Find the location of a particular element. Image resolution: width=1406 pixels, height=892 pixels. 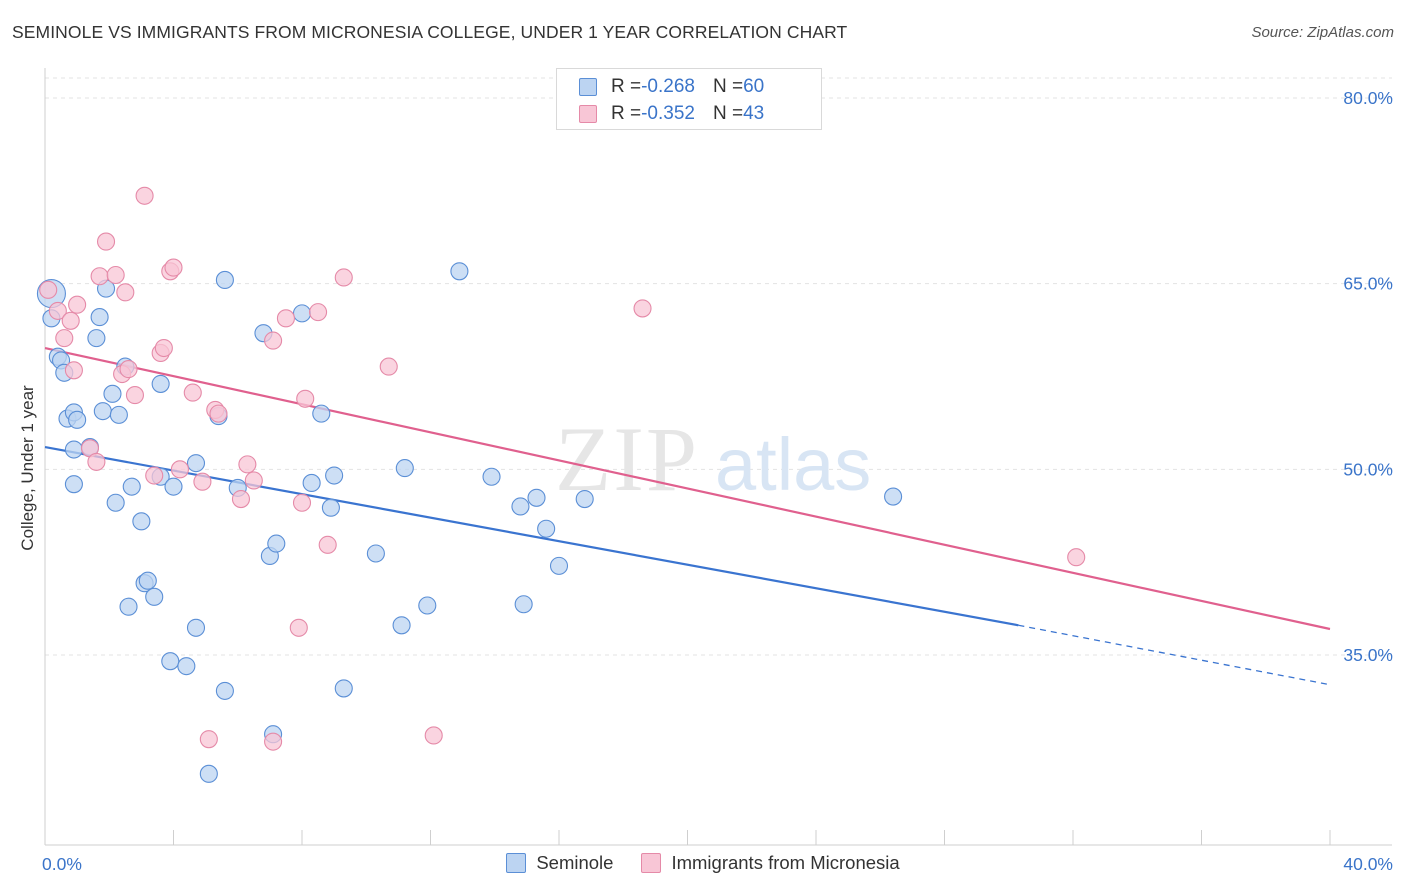

r-value: -0.268 is located at coordinates (668, 86).